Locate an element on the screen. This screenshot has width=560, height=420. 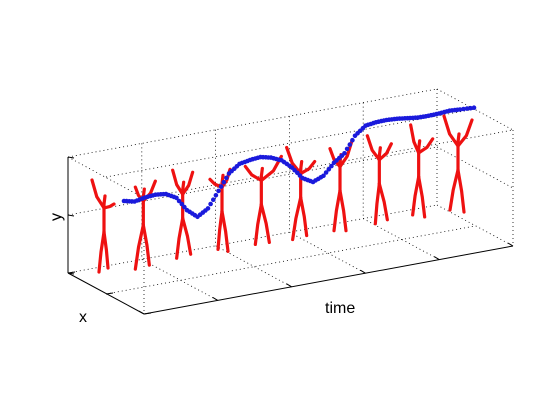
top-front-edge is located at coordinates (328, 164).